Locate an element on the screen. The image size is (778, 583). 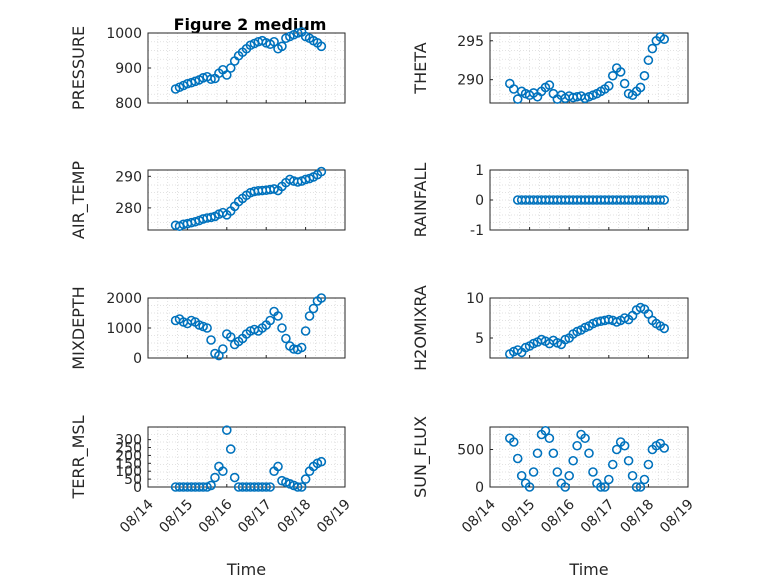
sun_flux-ytick-label: 500 is located at coordinates (470, 451).